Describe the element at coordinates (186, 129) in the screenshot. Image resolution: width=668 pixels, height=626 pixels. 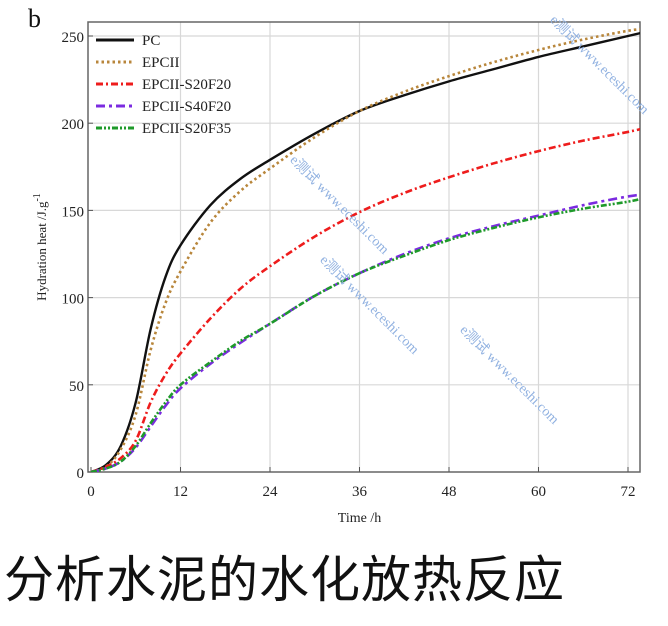
I see `legend-label: EPCII-S20F35` at that location.